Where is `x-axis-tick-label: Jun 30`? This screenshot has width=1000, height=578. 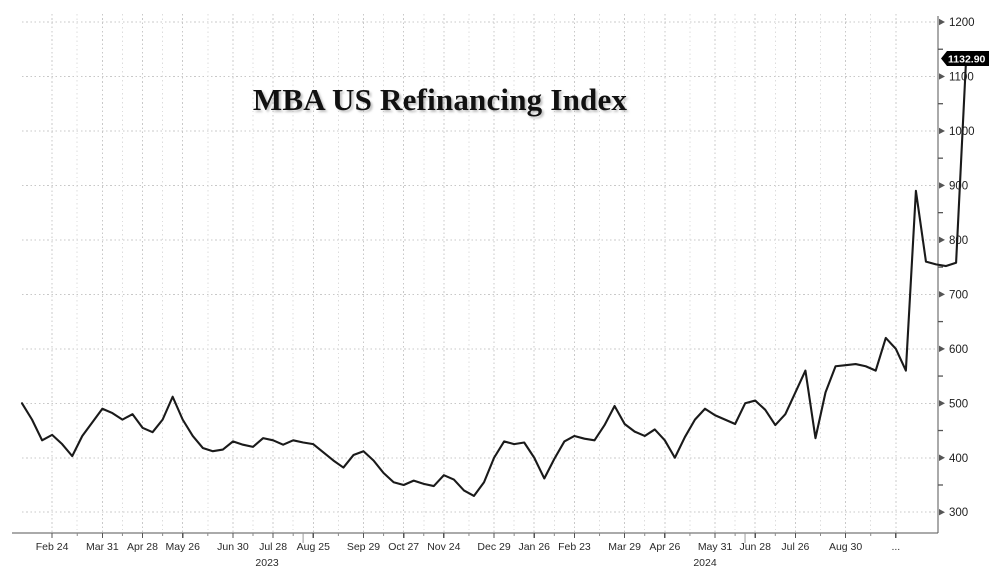
x-axis-tick-label: Jun 30 is located at coordinates (233, 547).